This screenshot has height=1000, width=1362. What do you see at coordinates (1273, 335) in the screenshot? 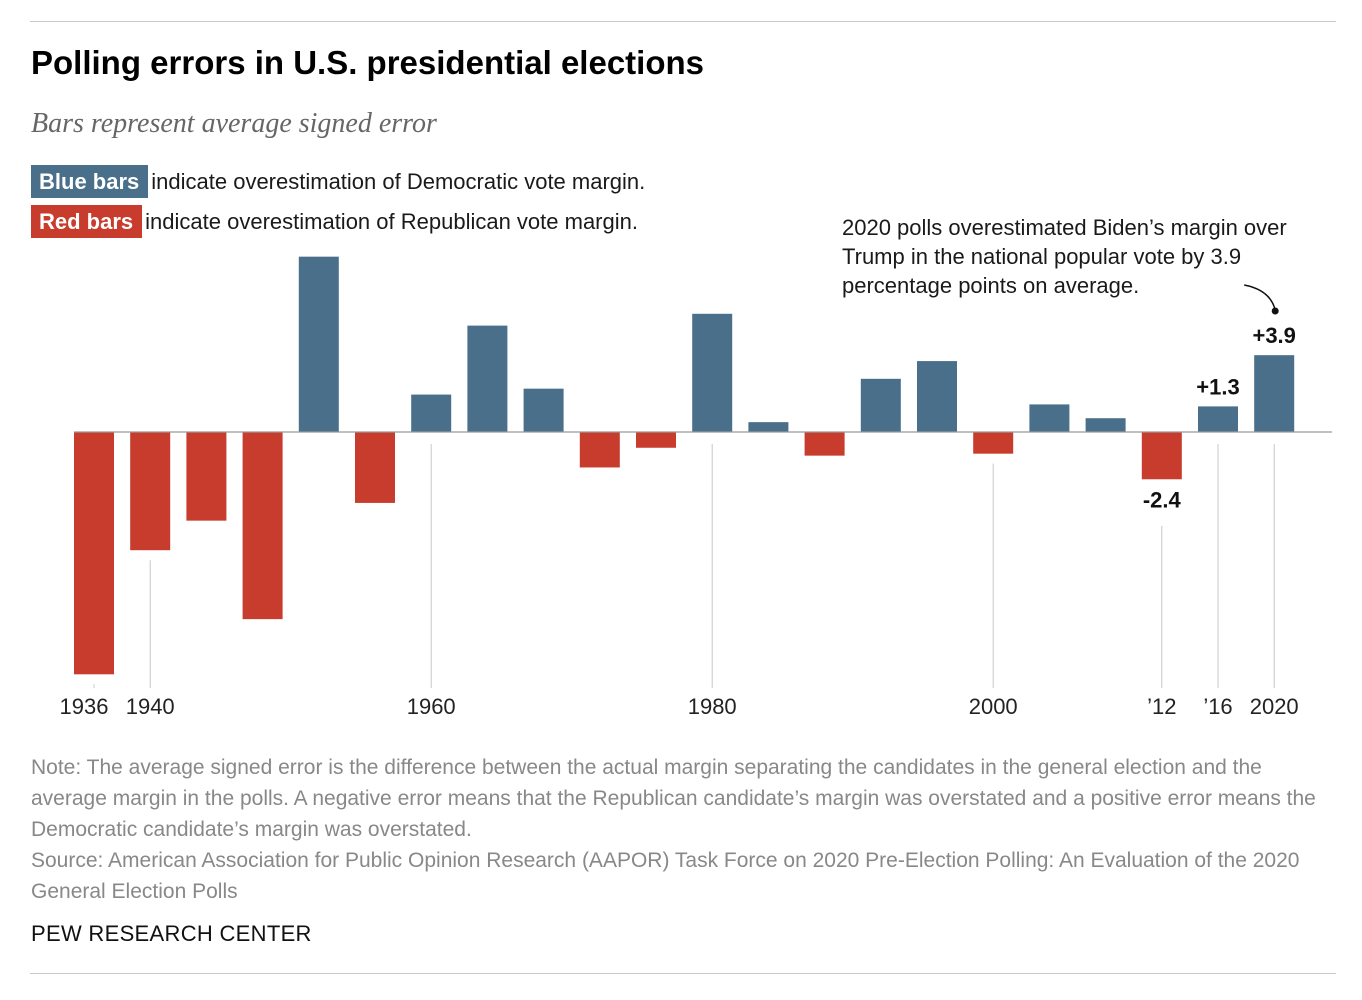
I see `data-label-2020: +3.9` at bounding box center [1273, 335].